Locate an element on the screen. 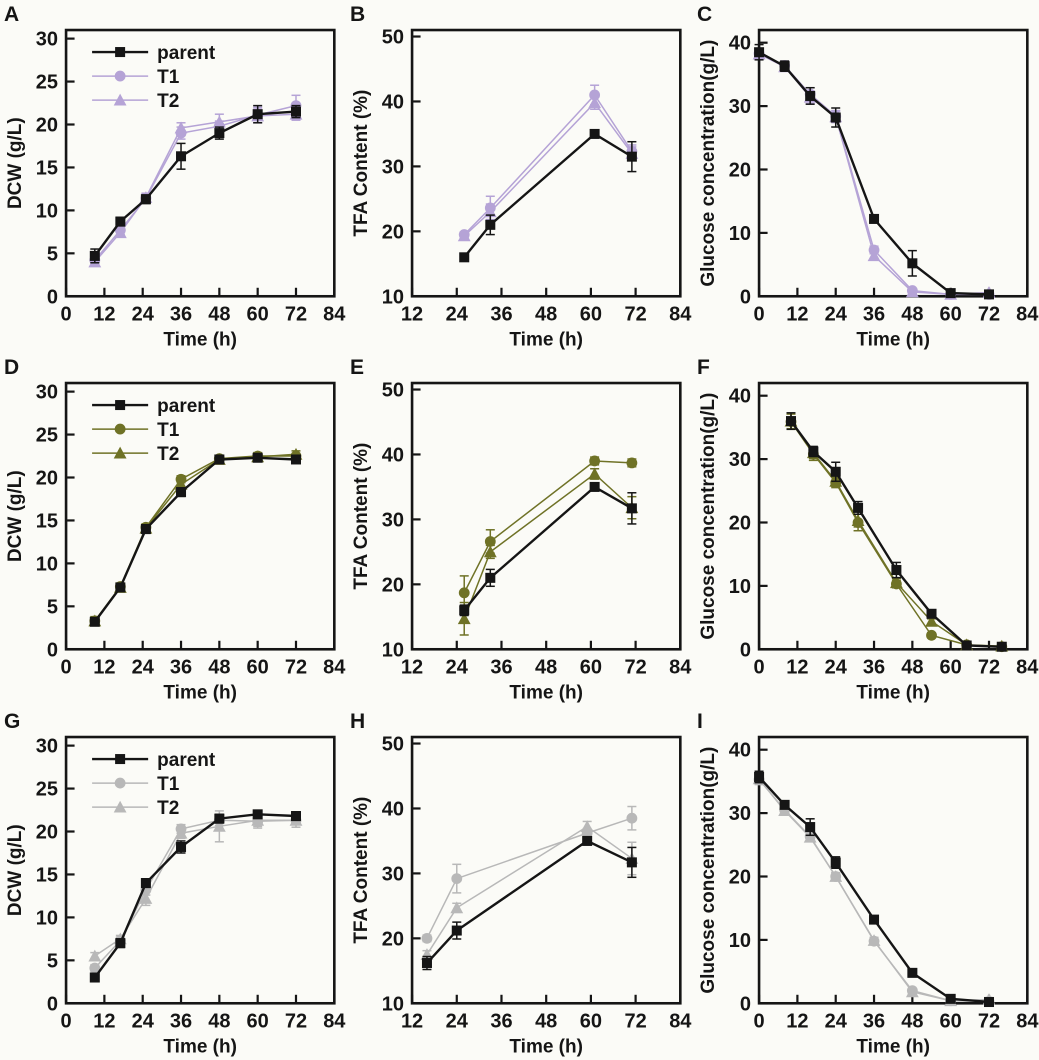  y-tick-label: 30 is located at coordinates (393, 167).